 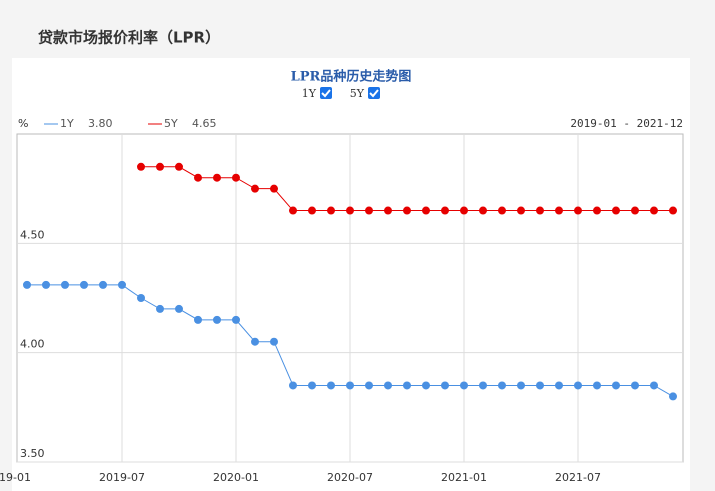 What do you see at coordinates (236, 477) in the screenshot?
I see `x-tick-label: 2020-01` at bounding box center [236, 477].